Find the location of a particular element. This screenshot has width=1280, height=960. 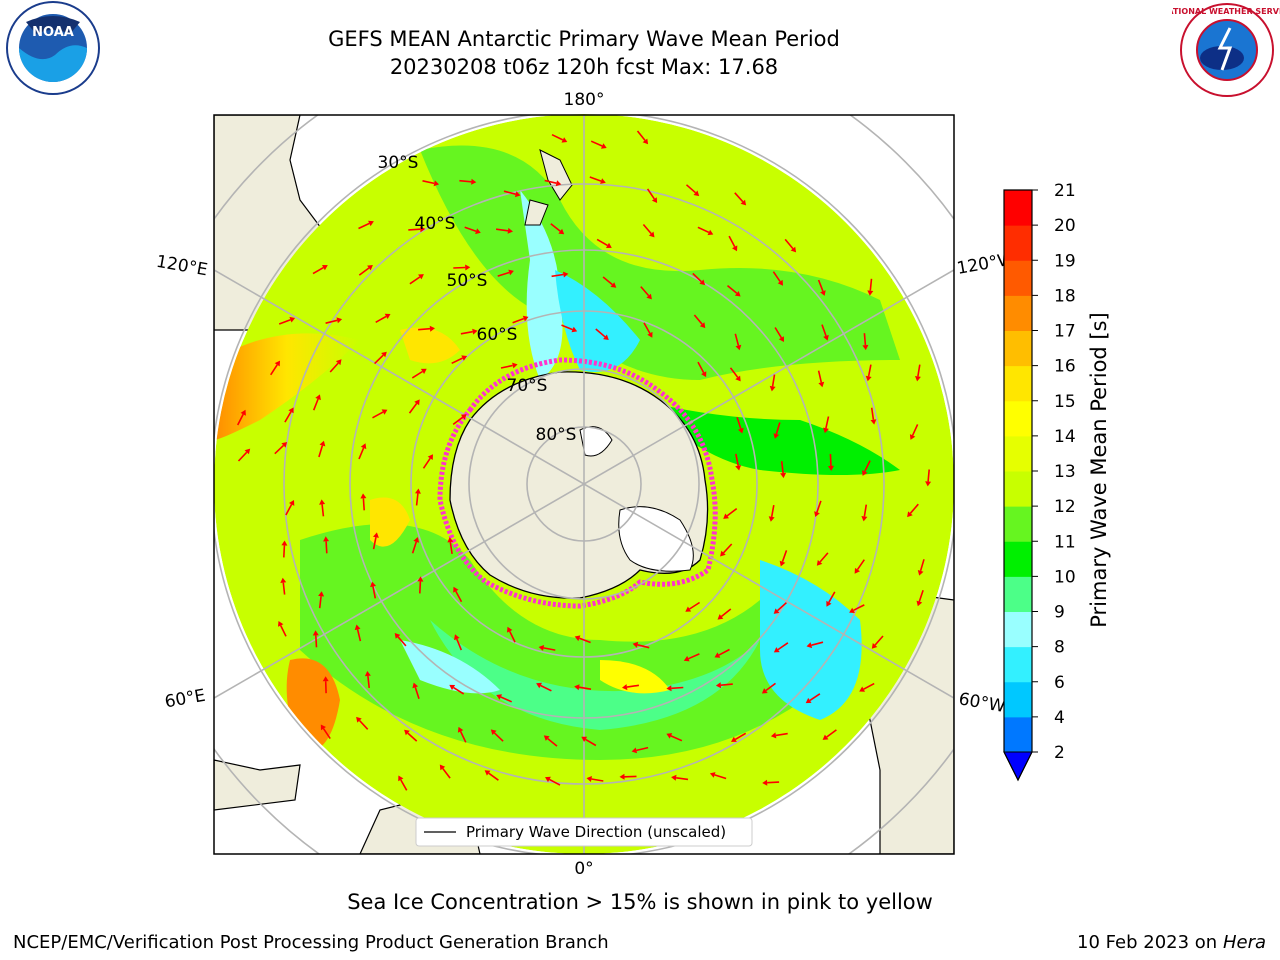

colorbar-tick-label: 19 is located at coordinates (1065, 261).